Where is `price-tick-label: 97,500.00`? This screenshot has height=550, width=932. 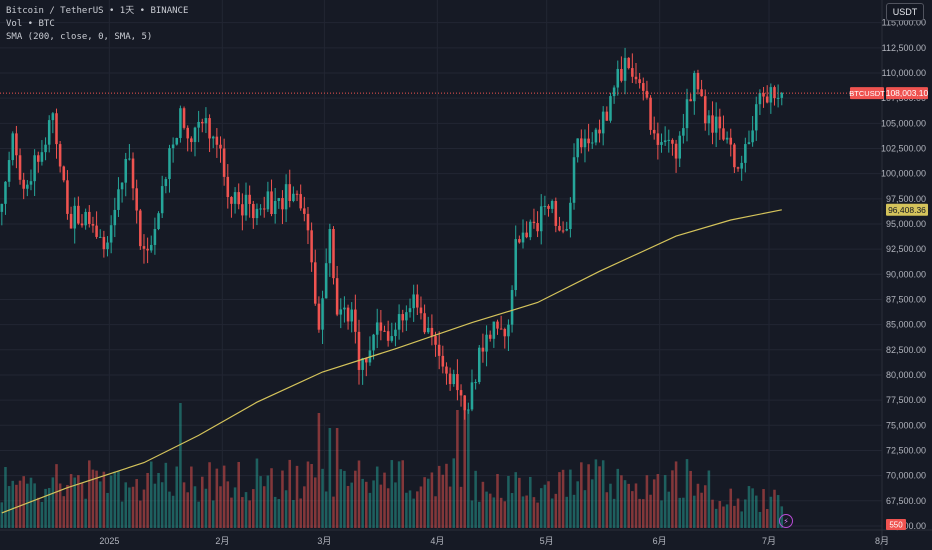
price-tick-label: 97,500.00 is located at coordinates (906, 199).